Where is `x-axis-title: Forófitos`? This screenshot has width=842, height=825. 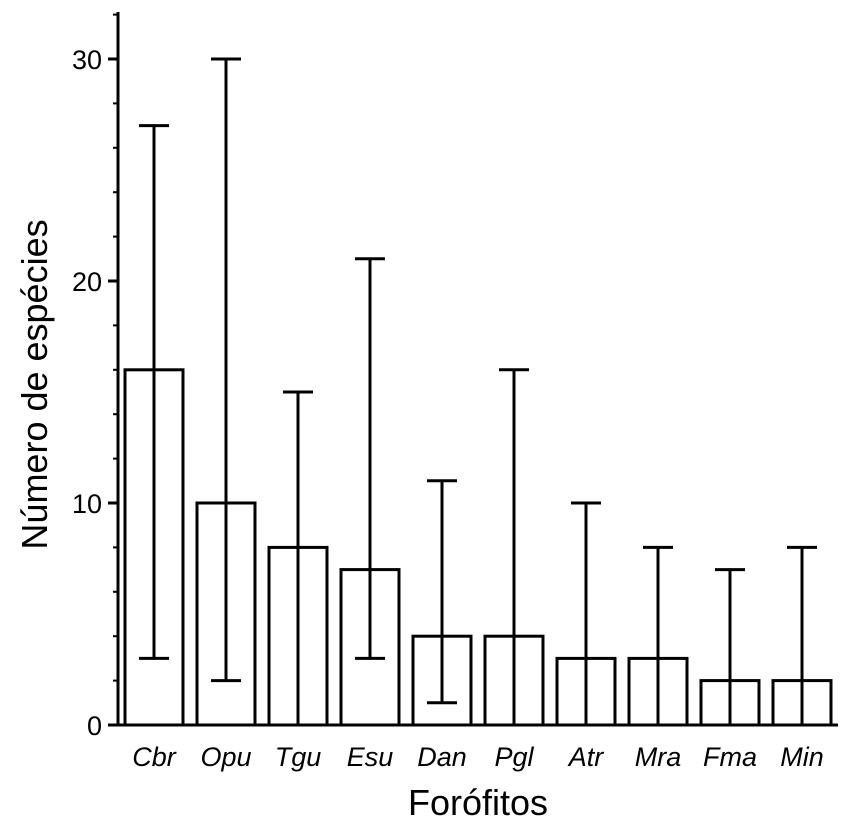
x-axis-title: Forófitos is located at coordinates (478, 802).